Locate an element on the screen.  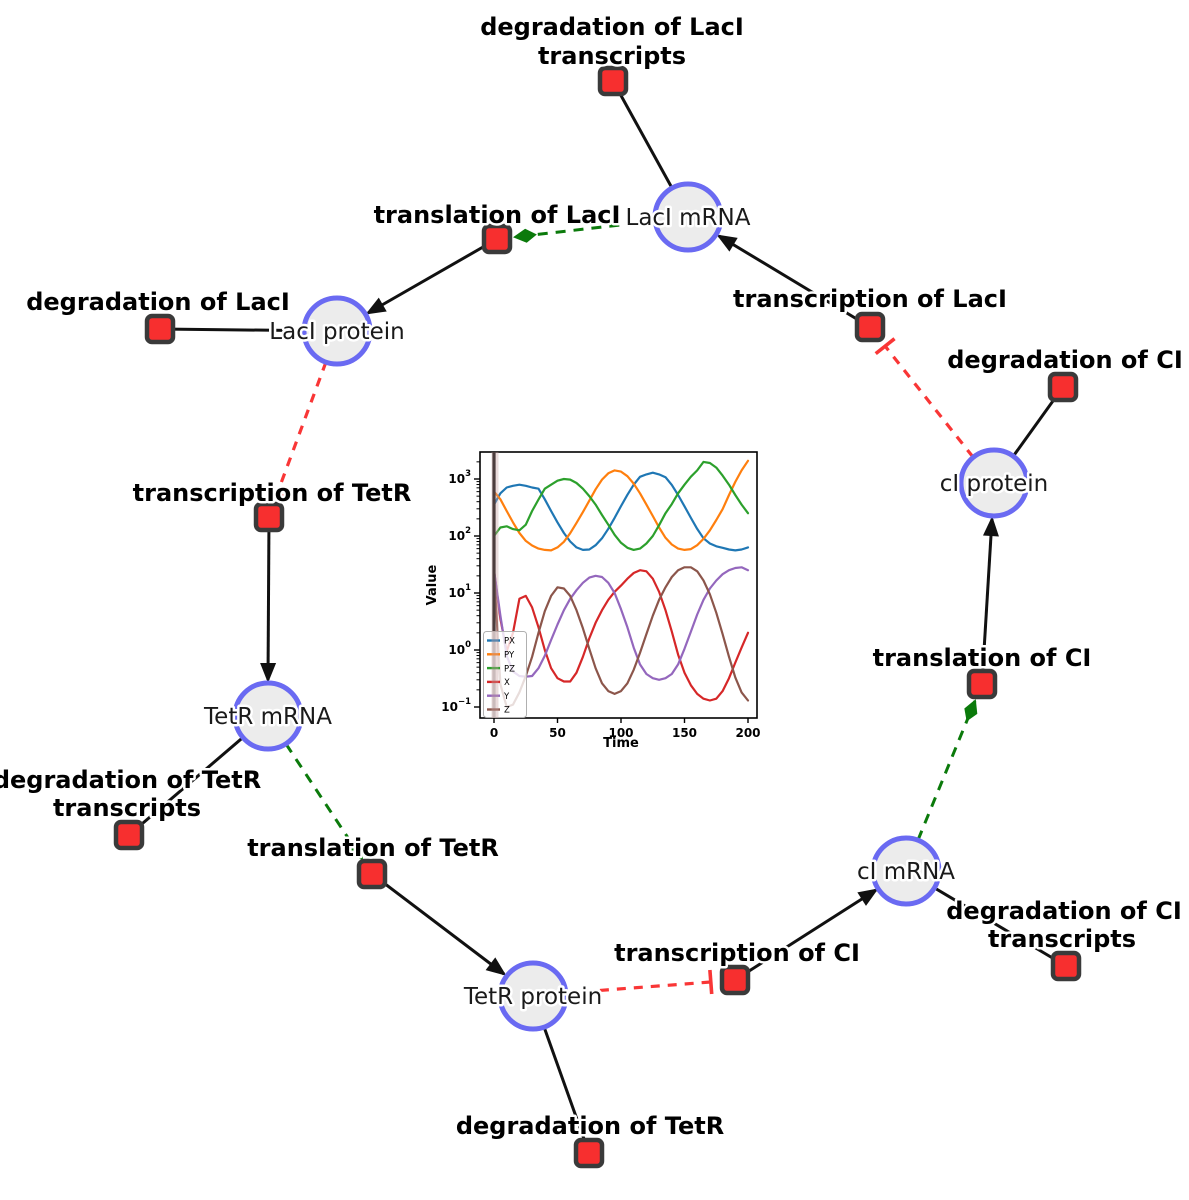
reaction-label: translation of LacI is located at coordinates (497, 215).